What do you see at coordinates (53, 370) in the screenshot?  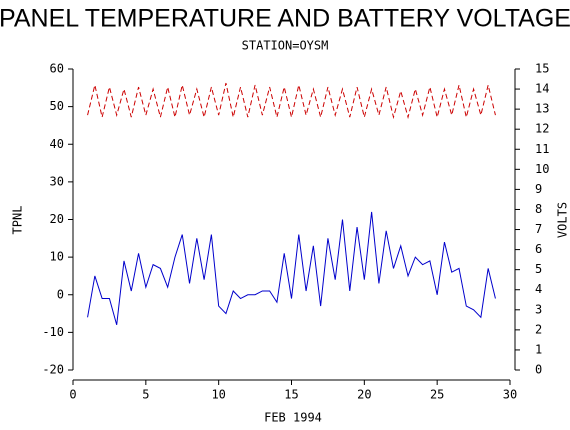 I see `y-tick-label: -20` at bounding box center [53, 370].